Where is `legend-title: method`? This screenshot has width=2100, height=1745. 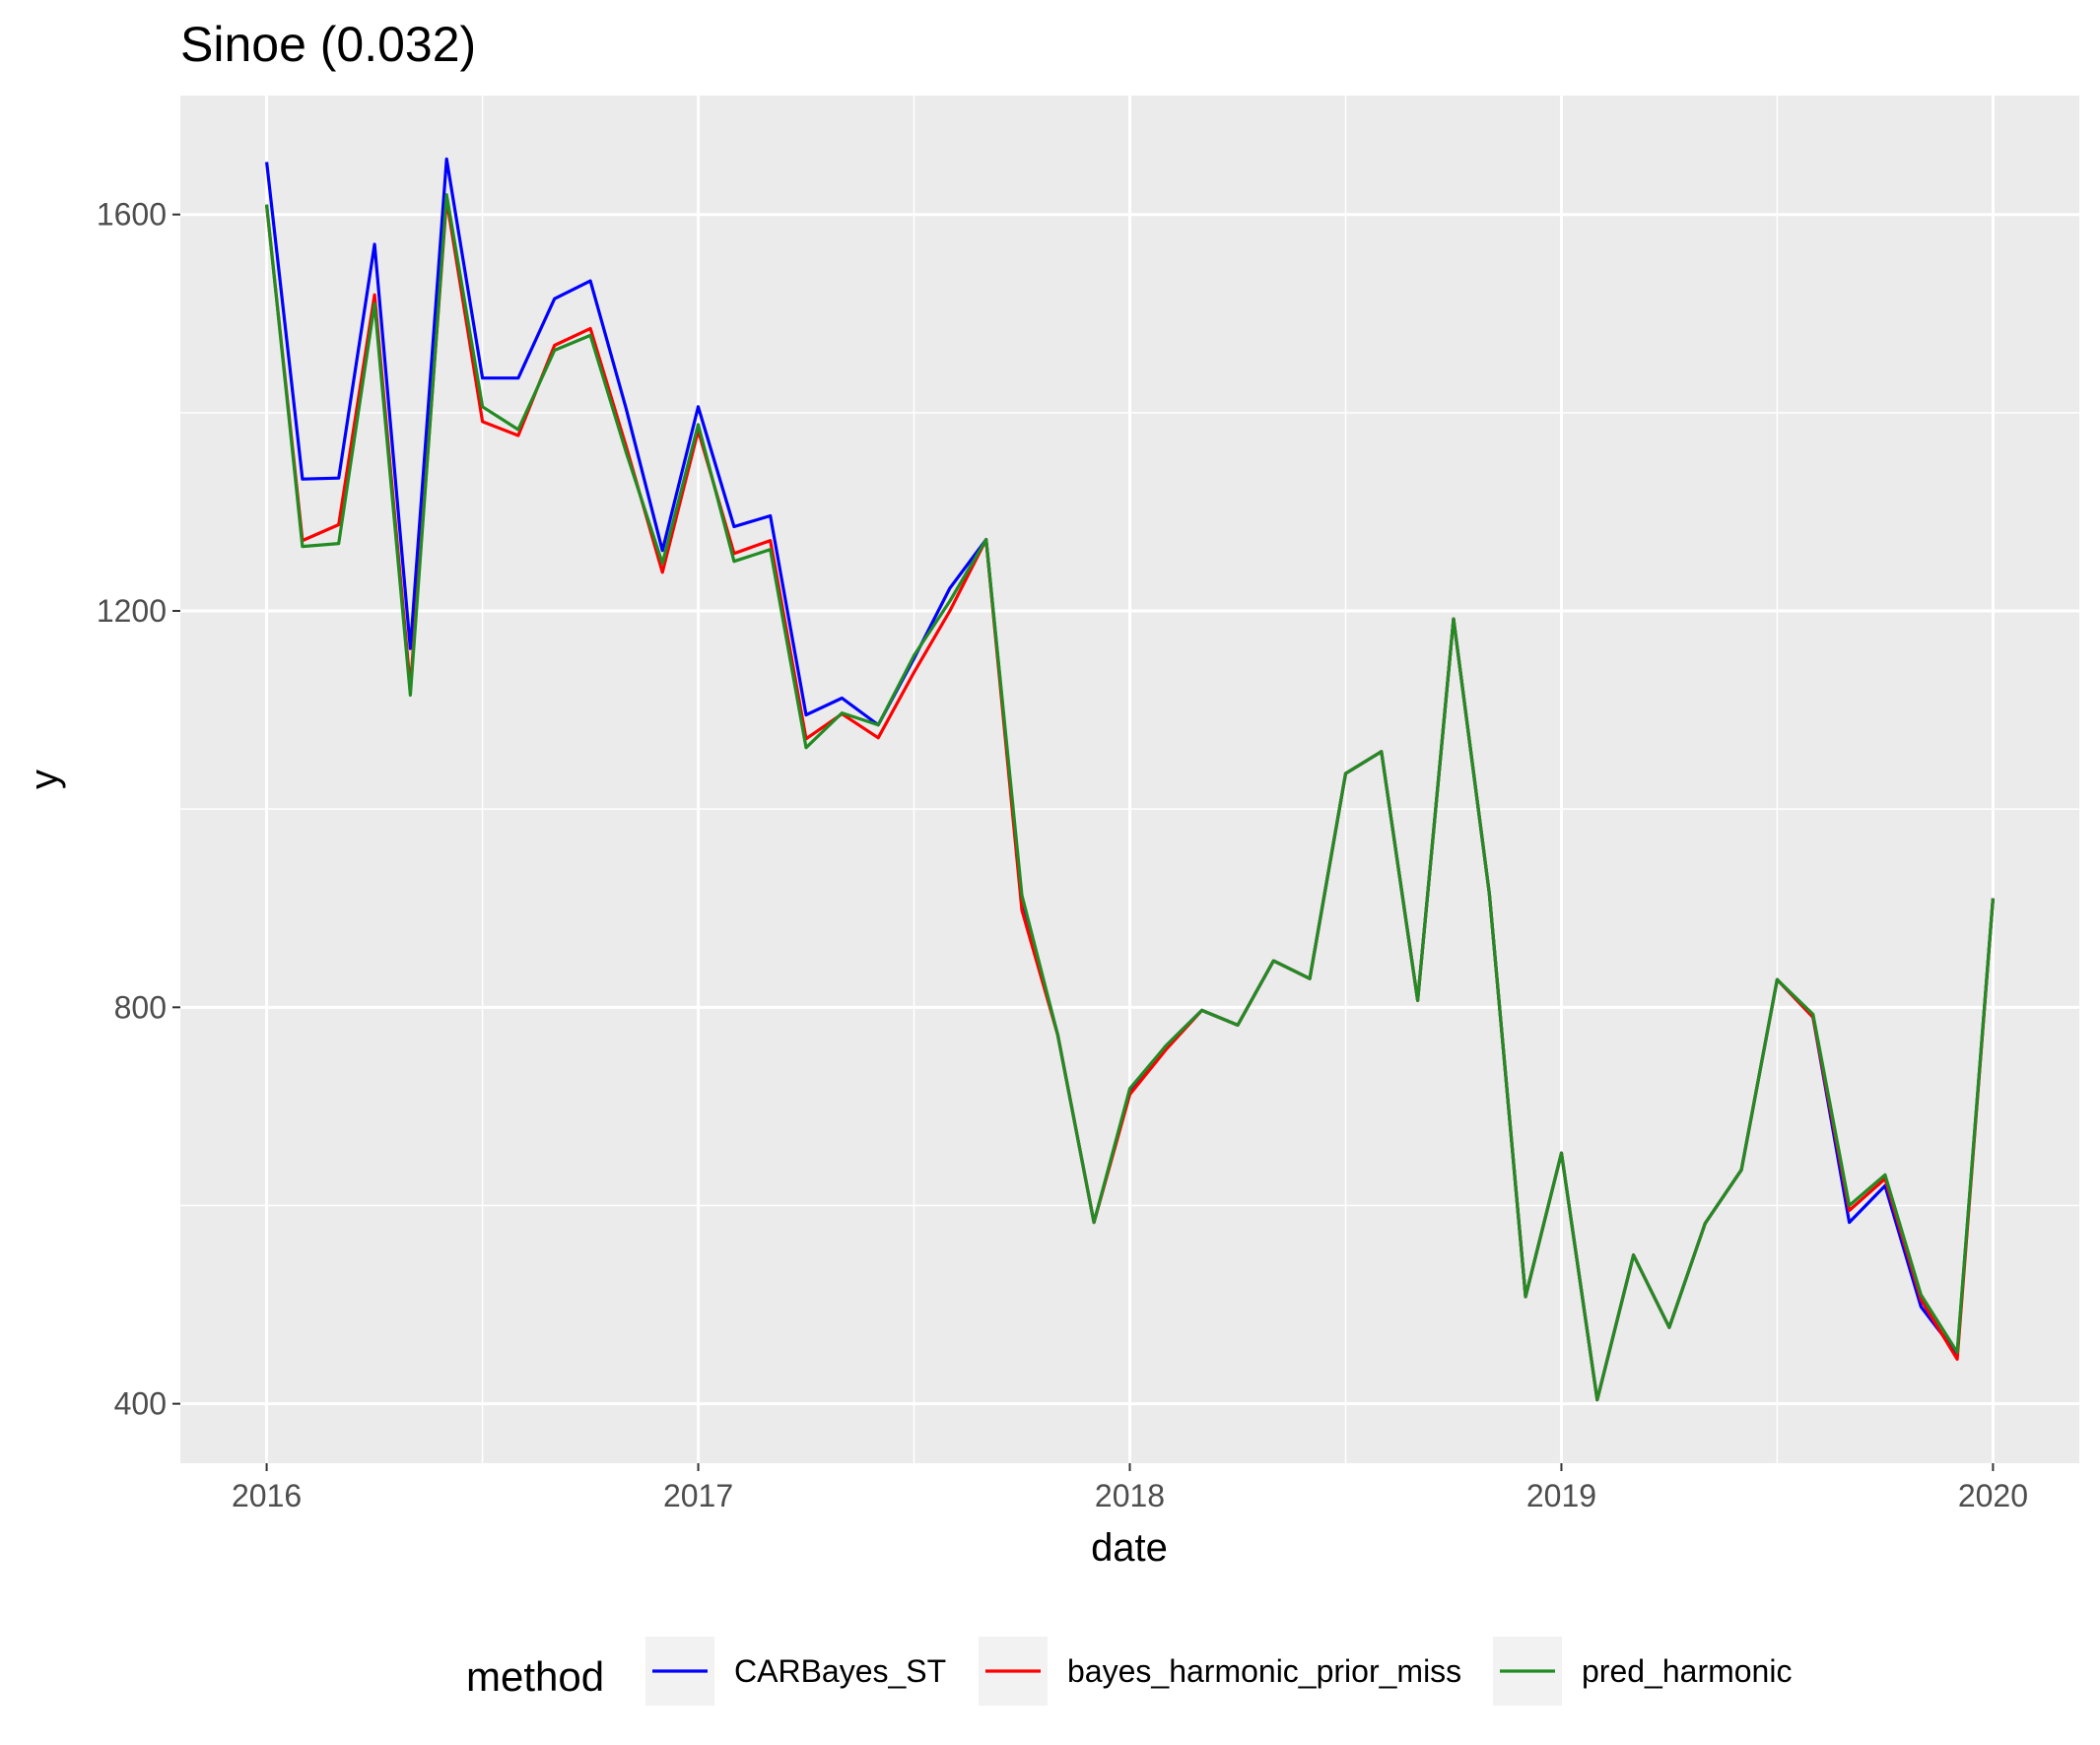
legend-title: method is located at coordinates (535, 1677).